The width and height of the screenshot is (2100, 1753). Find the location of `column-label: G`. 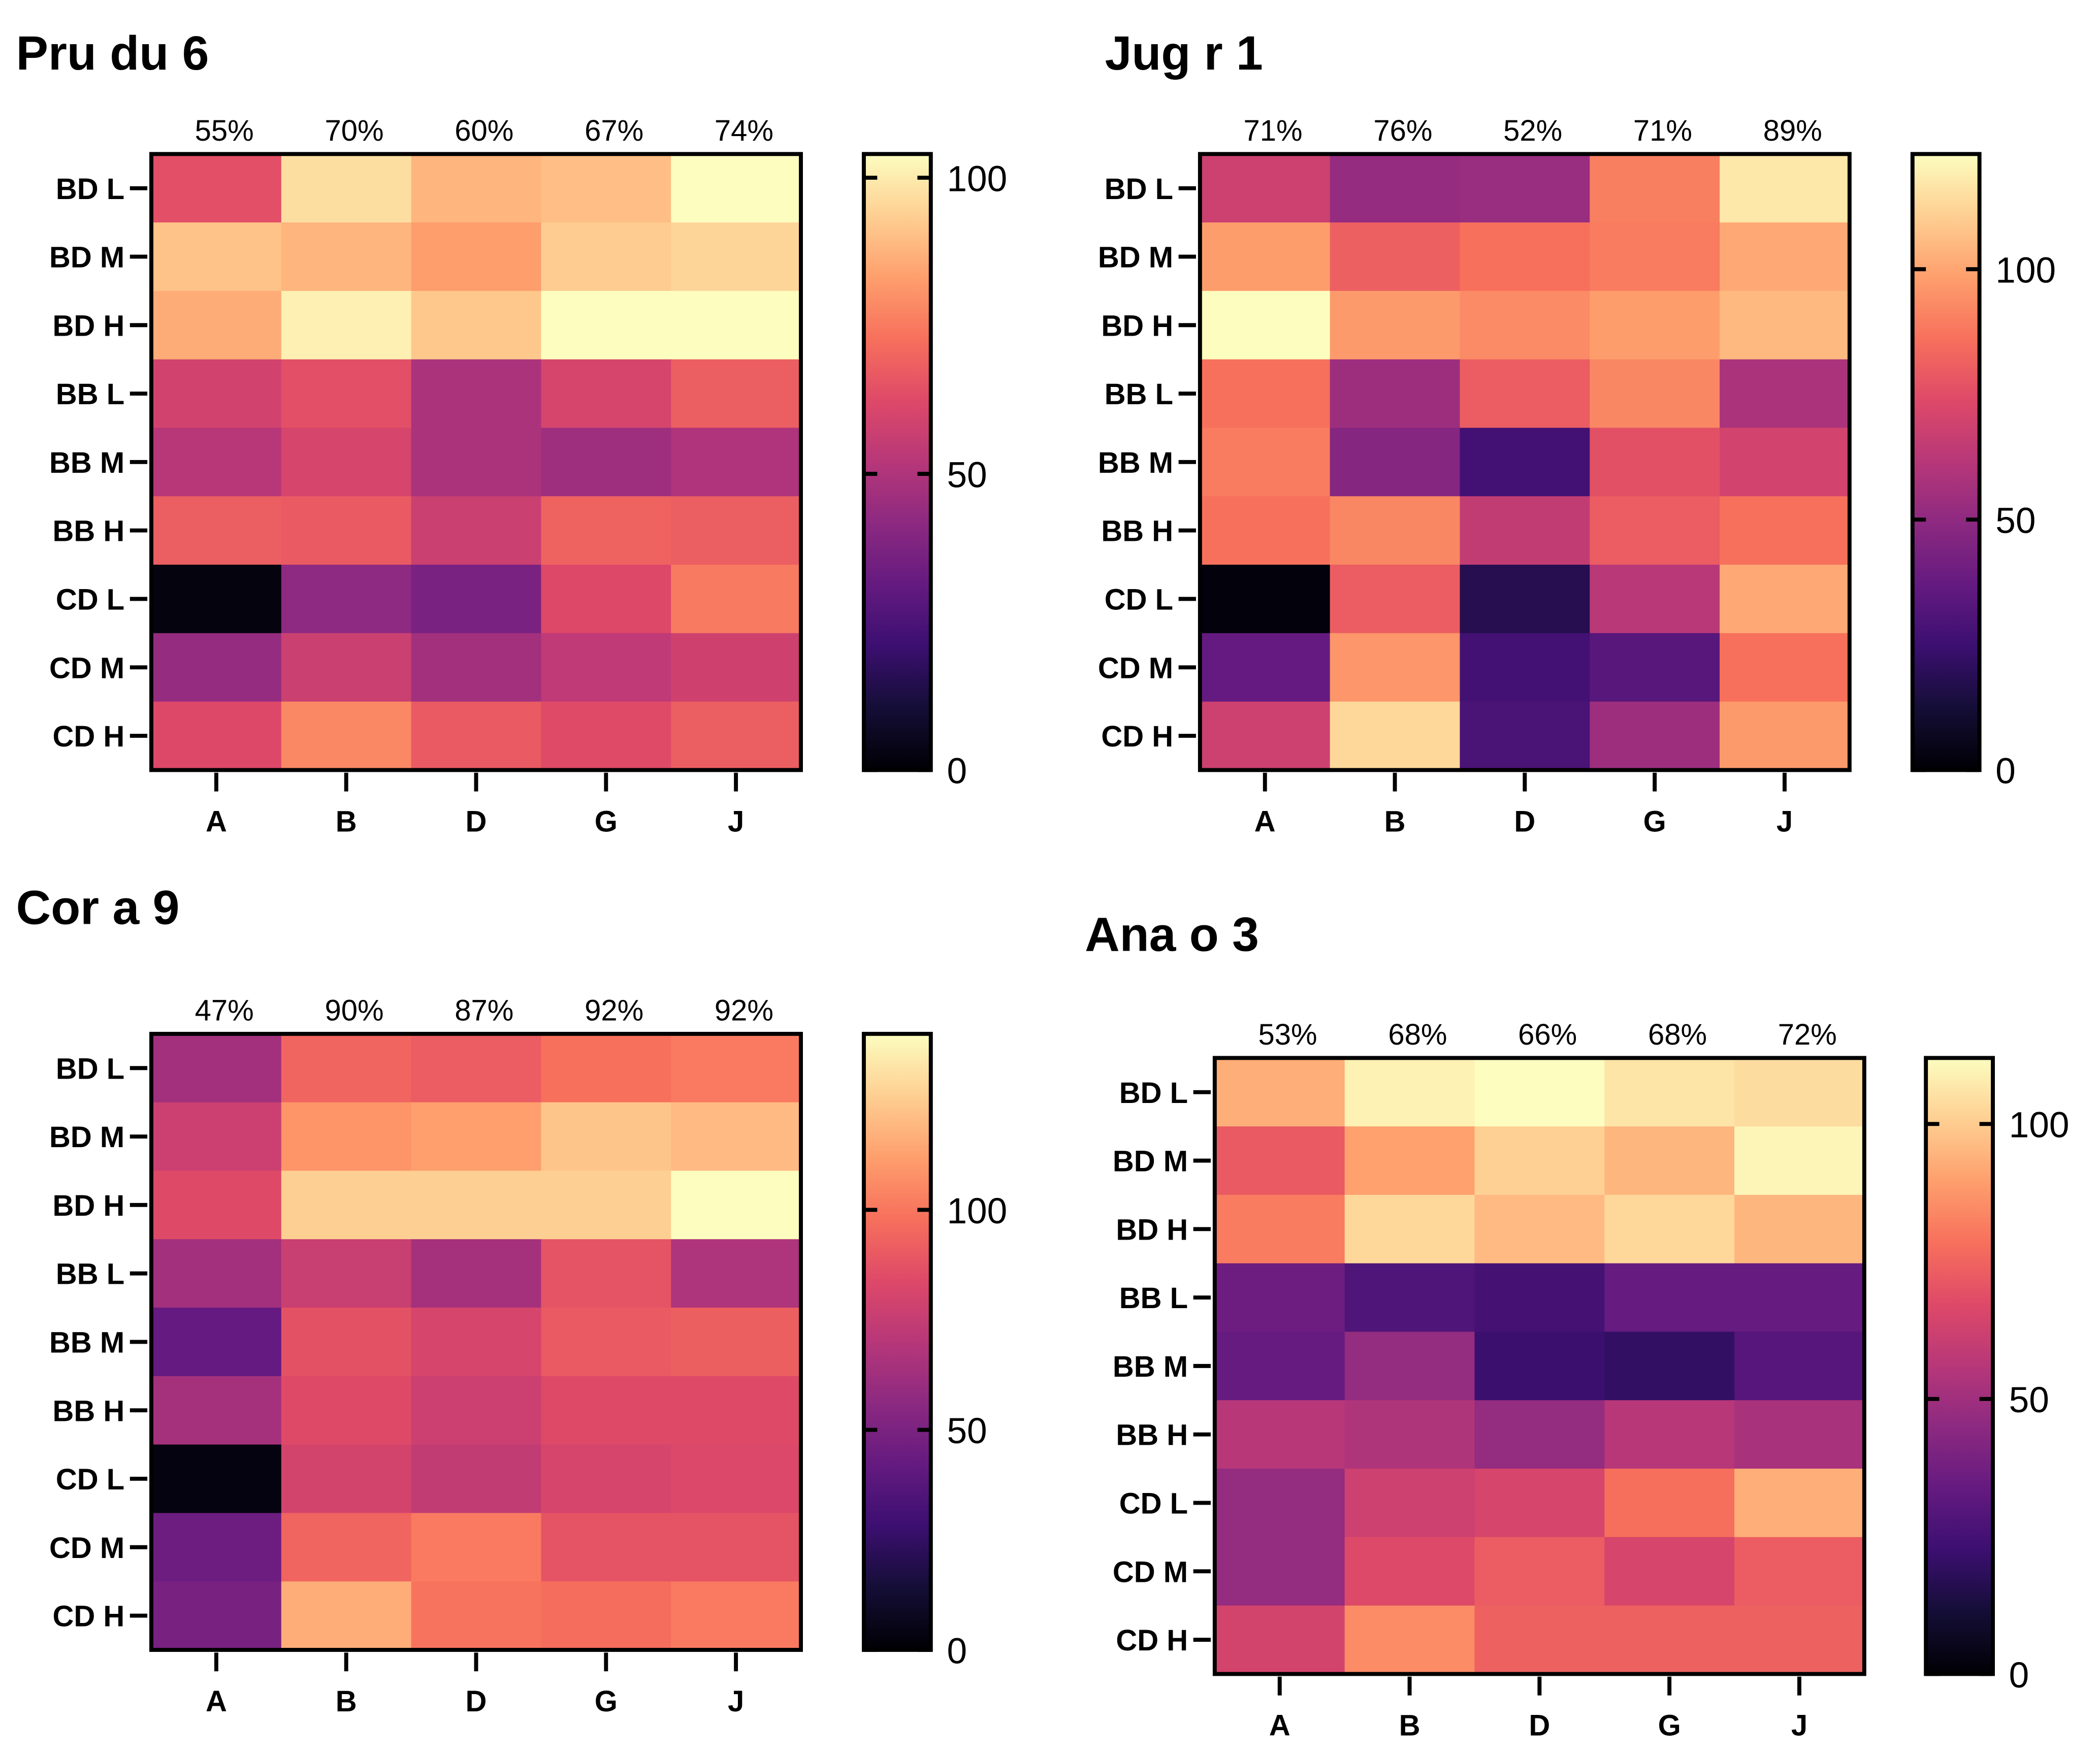

column-label: G is located at coordinates (1655, 821).